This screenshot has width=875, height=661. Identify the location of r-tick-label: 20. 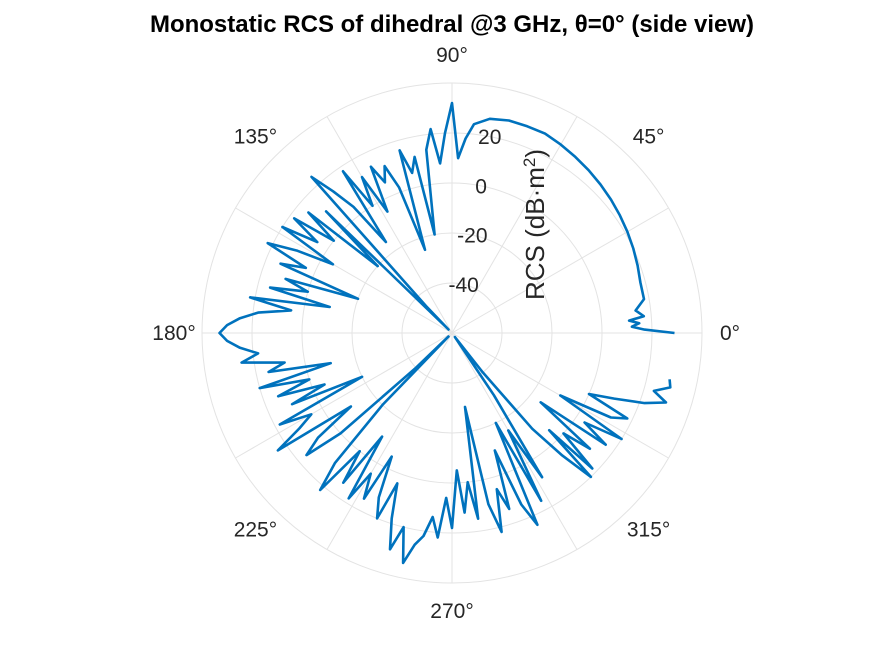
(489, 137).